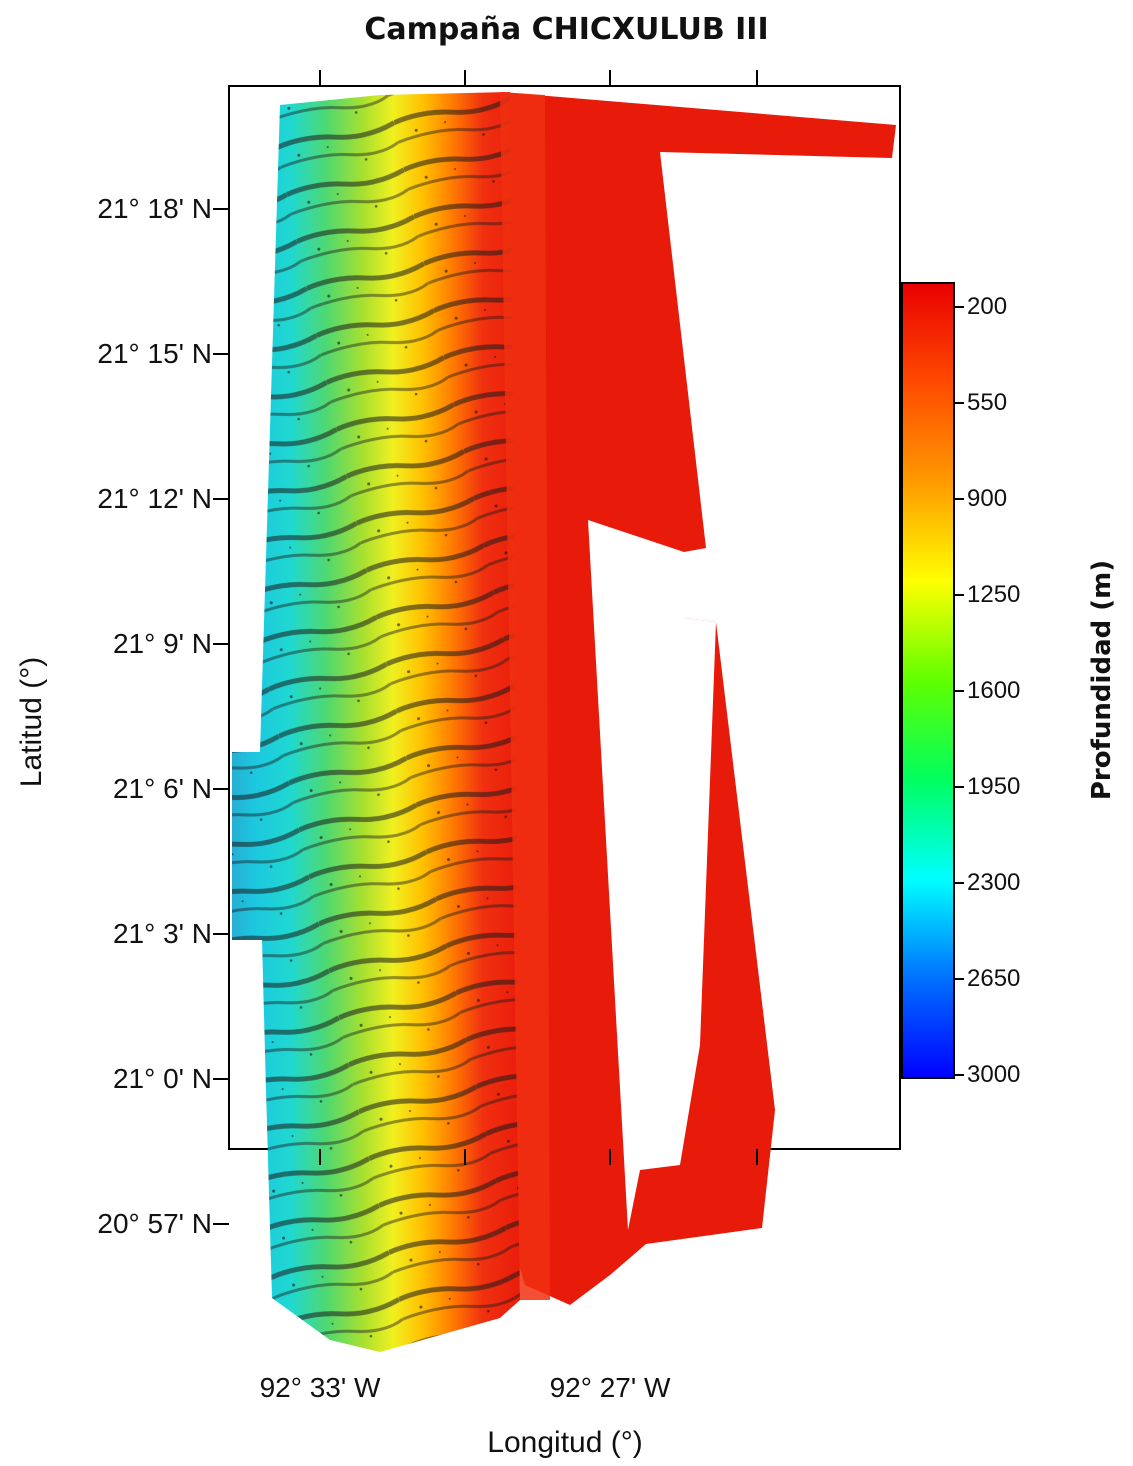 The width and height of the screenshot is (1133, 1466). Describe the element at coordinates (994, 594) in the screenshot. I see `colorbar-tick-label: 1250` at that location.